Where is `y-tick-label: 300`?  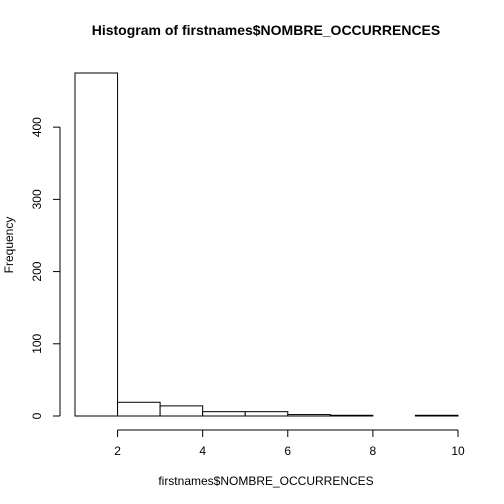
y-tick-label: 300 is located at coordinates (37, 199).